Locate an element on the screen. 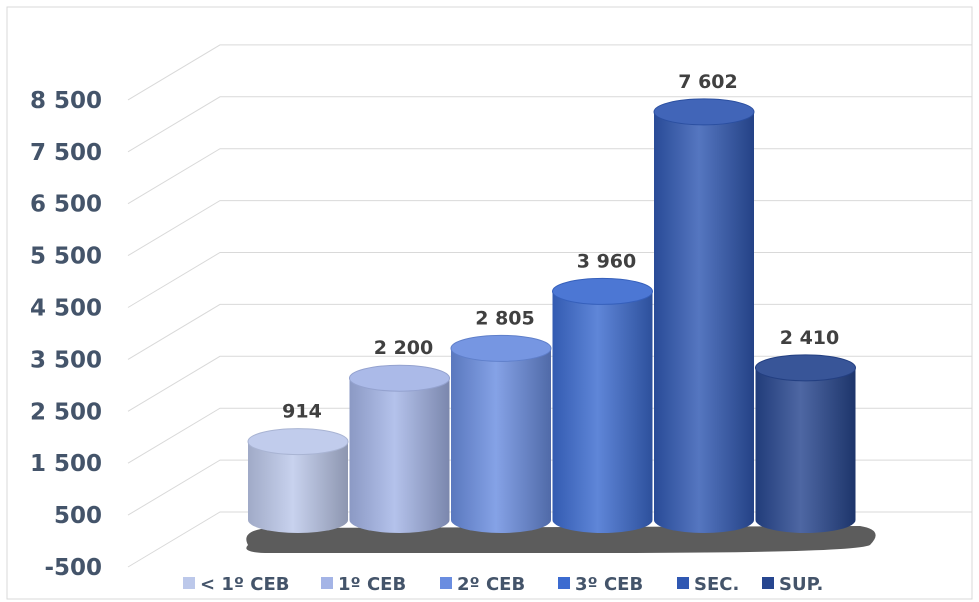 The height and width of the screenshot is (602, 979). y-tick-label: 8 500 is located at coordinates (66, 101).